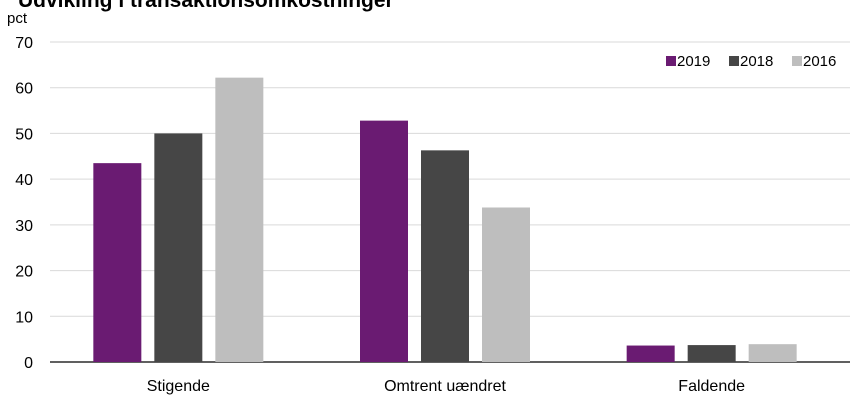 This screenshot has width=853, height=396. What do you see at coordinates (756, 61) in the screenshot?
I see `legend-label: 2018` at bounding box center [756, 61].